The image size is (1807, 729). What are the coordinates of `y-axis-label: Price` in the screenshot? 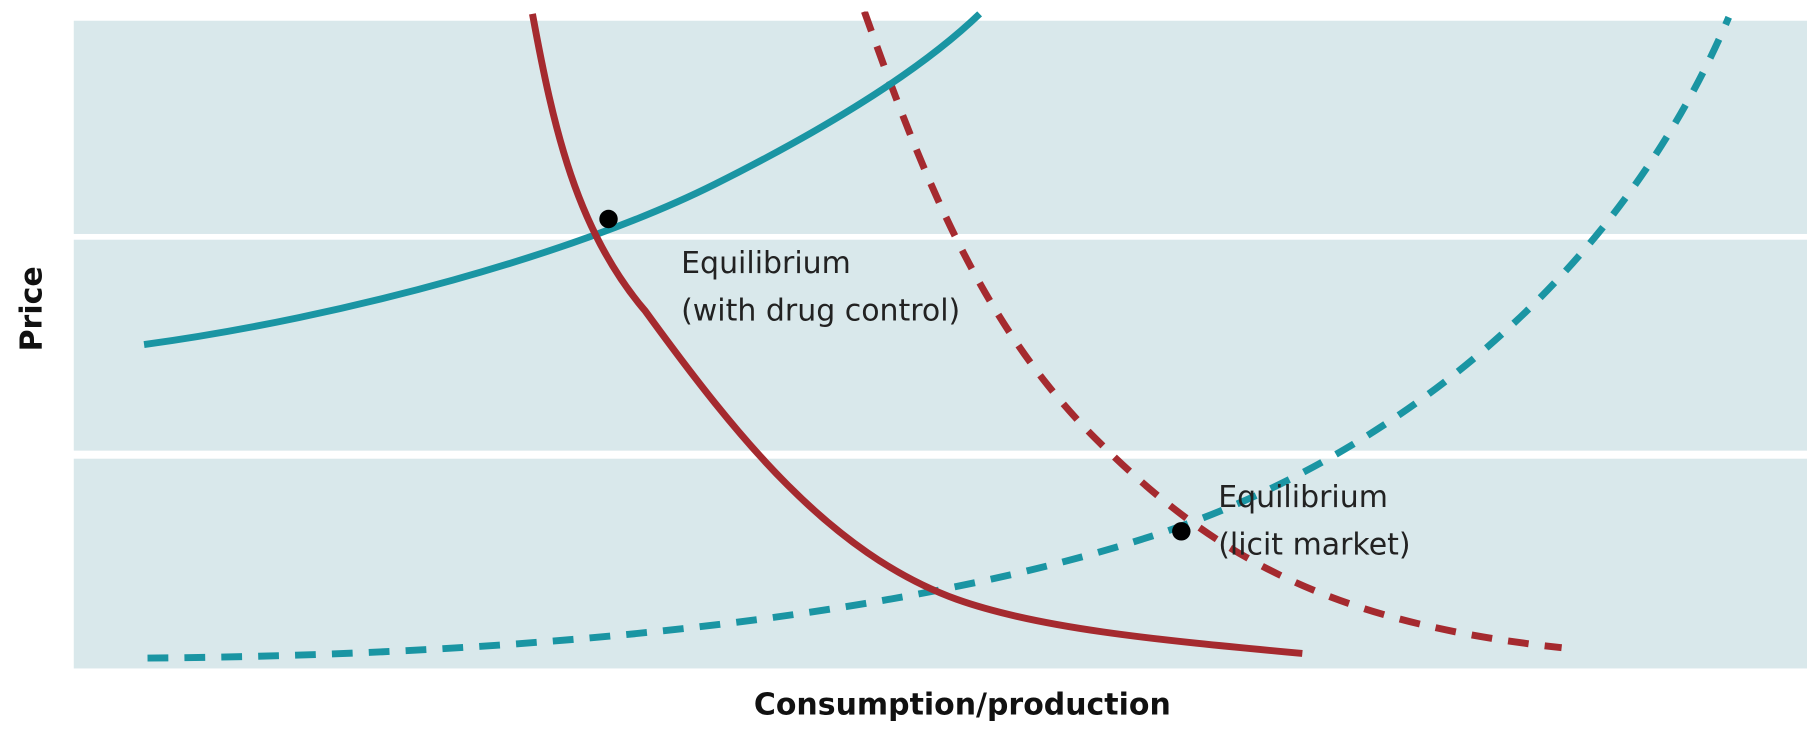 It's located at (31, 308).